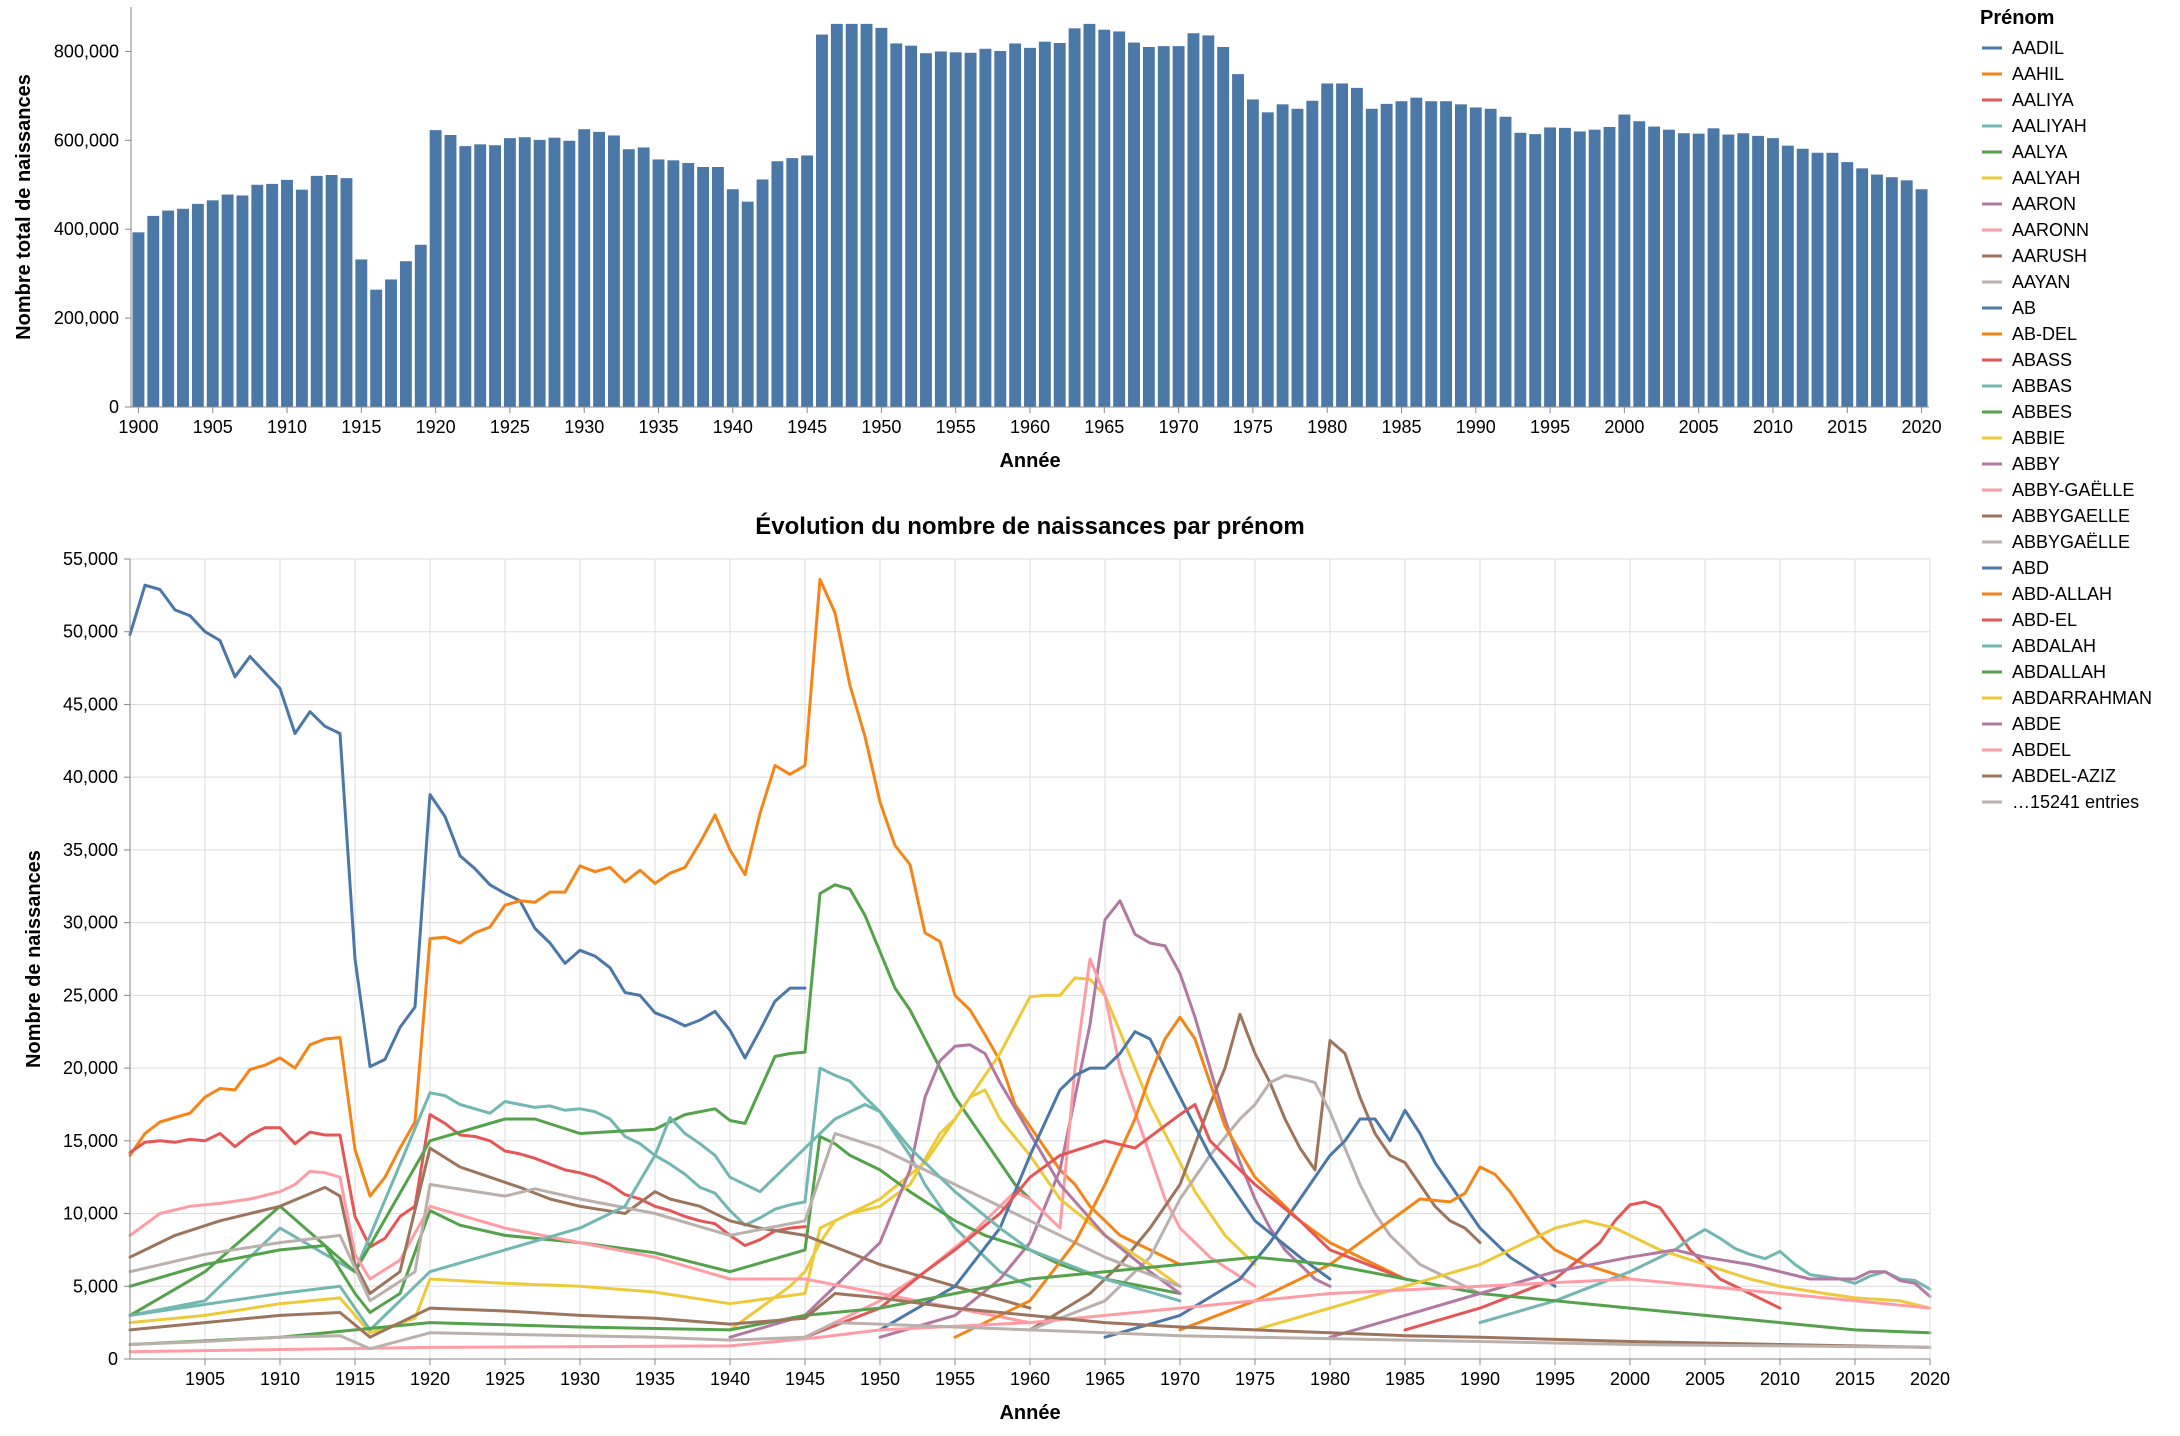 The width and height of the screenshot is (2180, 1436). What do you see at coordinates (90, 1068) in the screenshot?
I see `line-y-tick-label: 20,000` at bounding box center [90, 1068].